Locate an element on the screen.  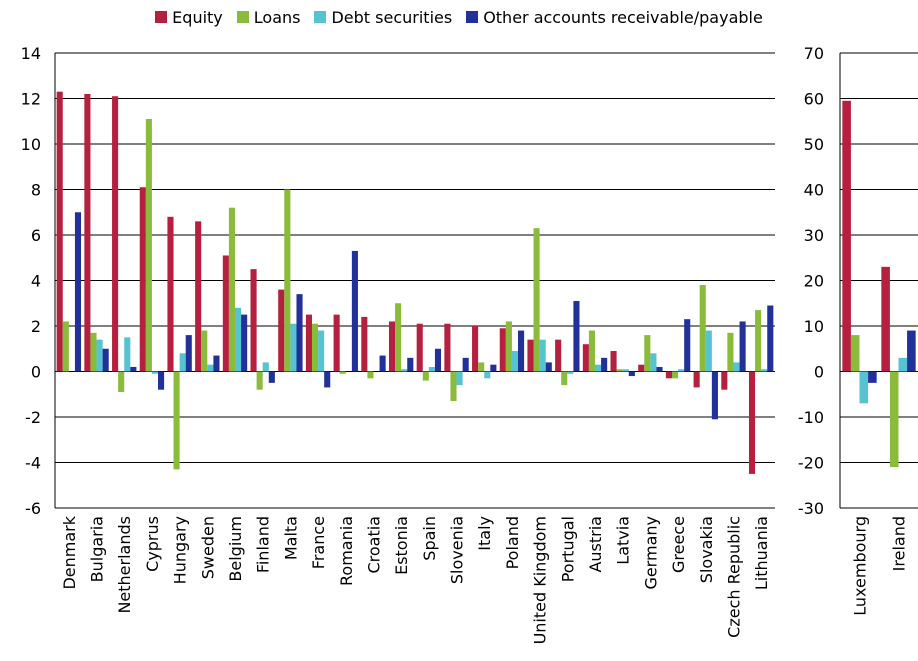
y-tick-label: 30 is located at coordinates (814, 235).